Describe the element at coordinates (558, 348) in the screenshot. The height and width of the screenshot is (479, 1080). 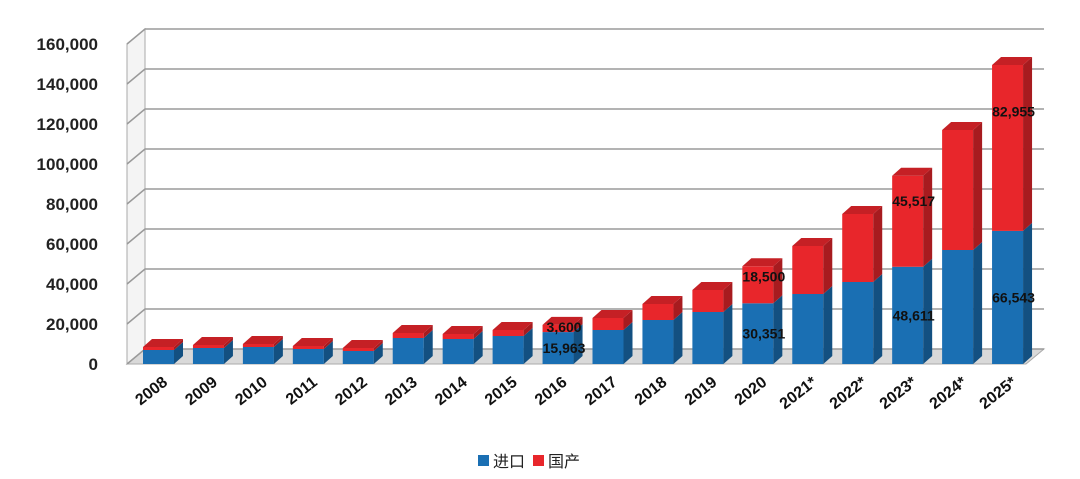
I see `bar-import-2016` at that location.